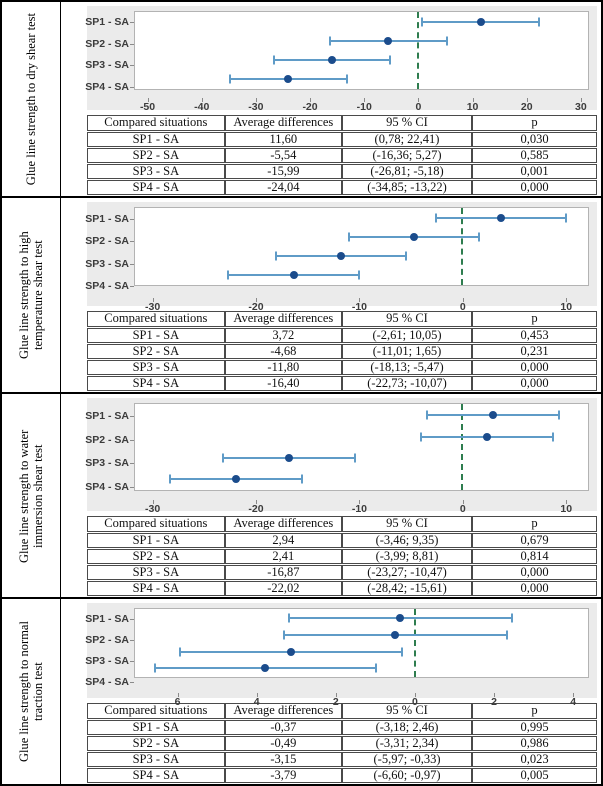 The image size is (603, 786). I want to click on table-cell: 2,41, so click(283, 556).